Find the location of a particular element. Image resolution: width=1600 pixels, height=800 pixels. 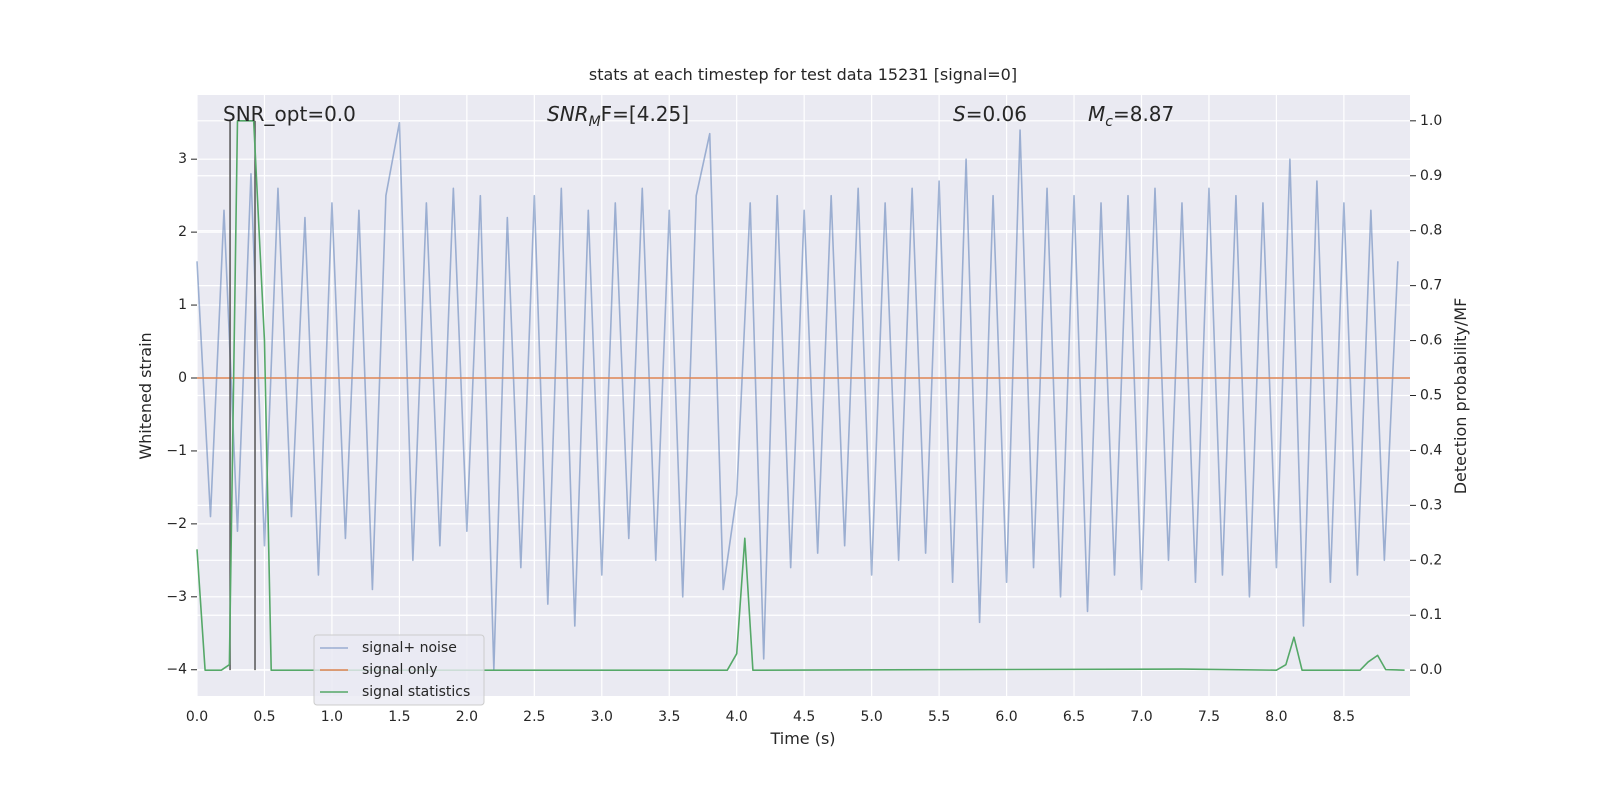

y2-tick-label: 0.0 is located at coordinates (1431, 670).